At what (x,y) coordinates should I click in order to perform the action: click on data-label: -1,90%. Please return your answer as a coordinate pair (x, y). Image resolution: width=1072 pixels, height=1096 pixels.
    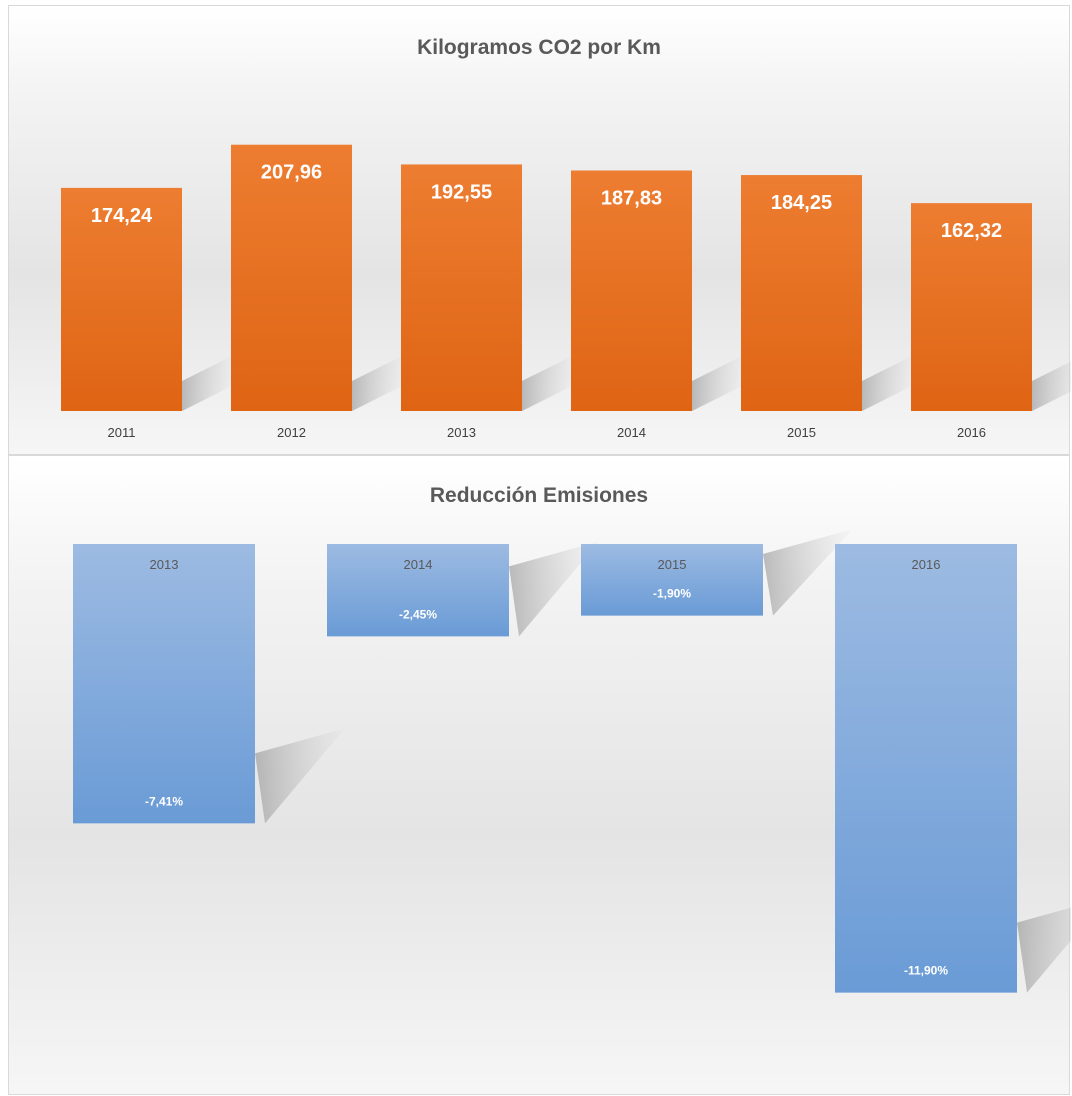
    Looking at the image, I should click on (672, 594).